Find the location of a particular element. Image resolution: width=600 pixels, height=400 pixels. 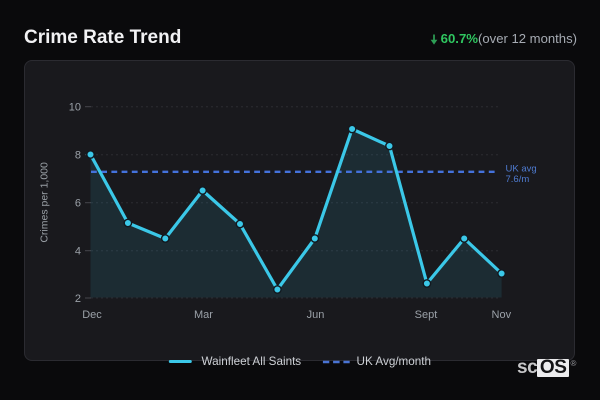

svg-text: Sept is located at coordinates (426, 315).